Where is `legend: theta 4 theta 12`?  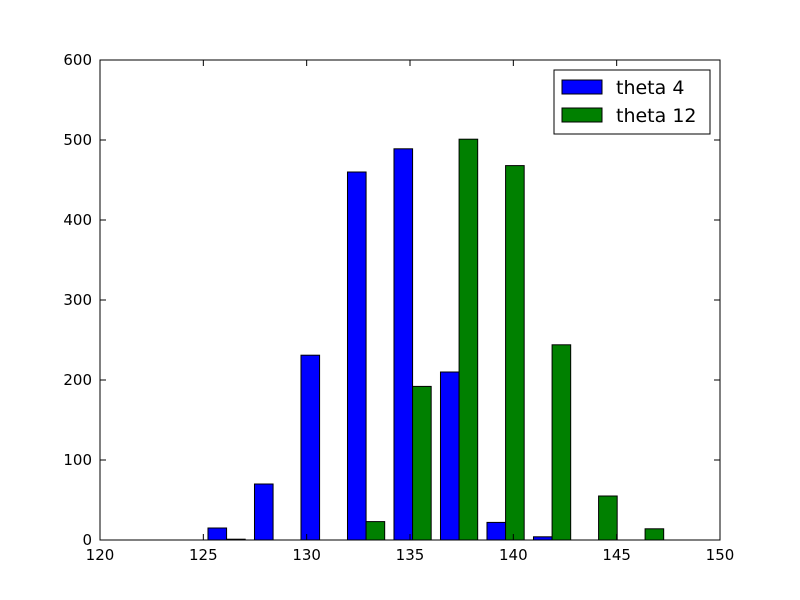
legend: theta 4 theta 12 is located at coordinates (632, 102).